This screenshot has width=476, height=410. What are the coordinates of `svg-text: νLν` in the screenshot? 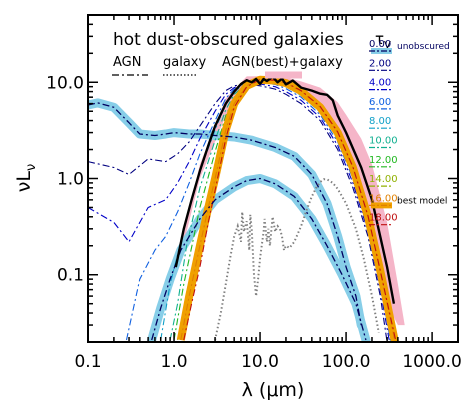 It's located at (26, 178).